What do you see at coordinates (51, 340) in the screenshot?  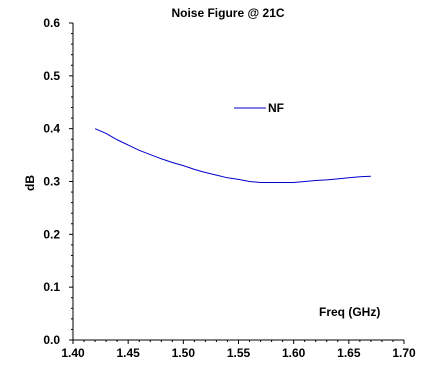 I see `y-tick-label: 0.0` at bounding box center [51, 340].